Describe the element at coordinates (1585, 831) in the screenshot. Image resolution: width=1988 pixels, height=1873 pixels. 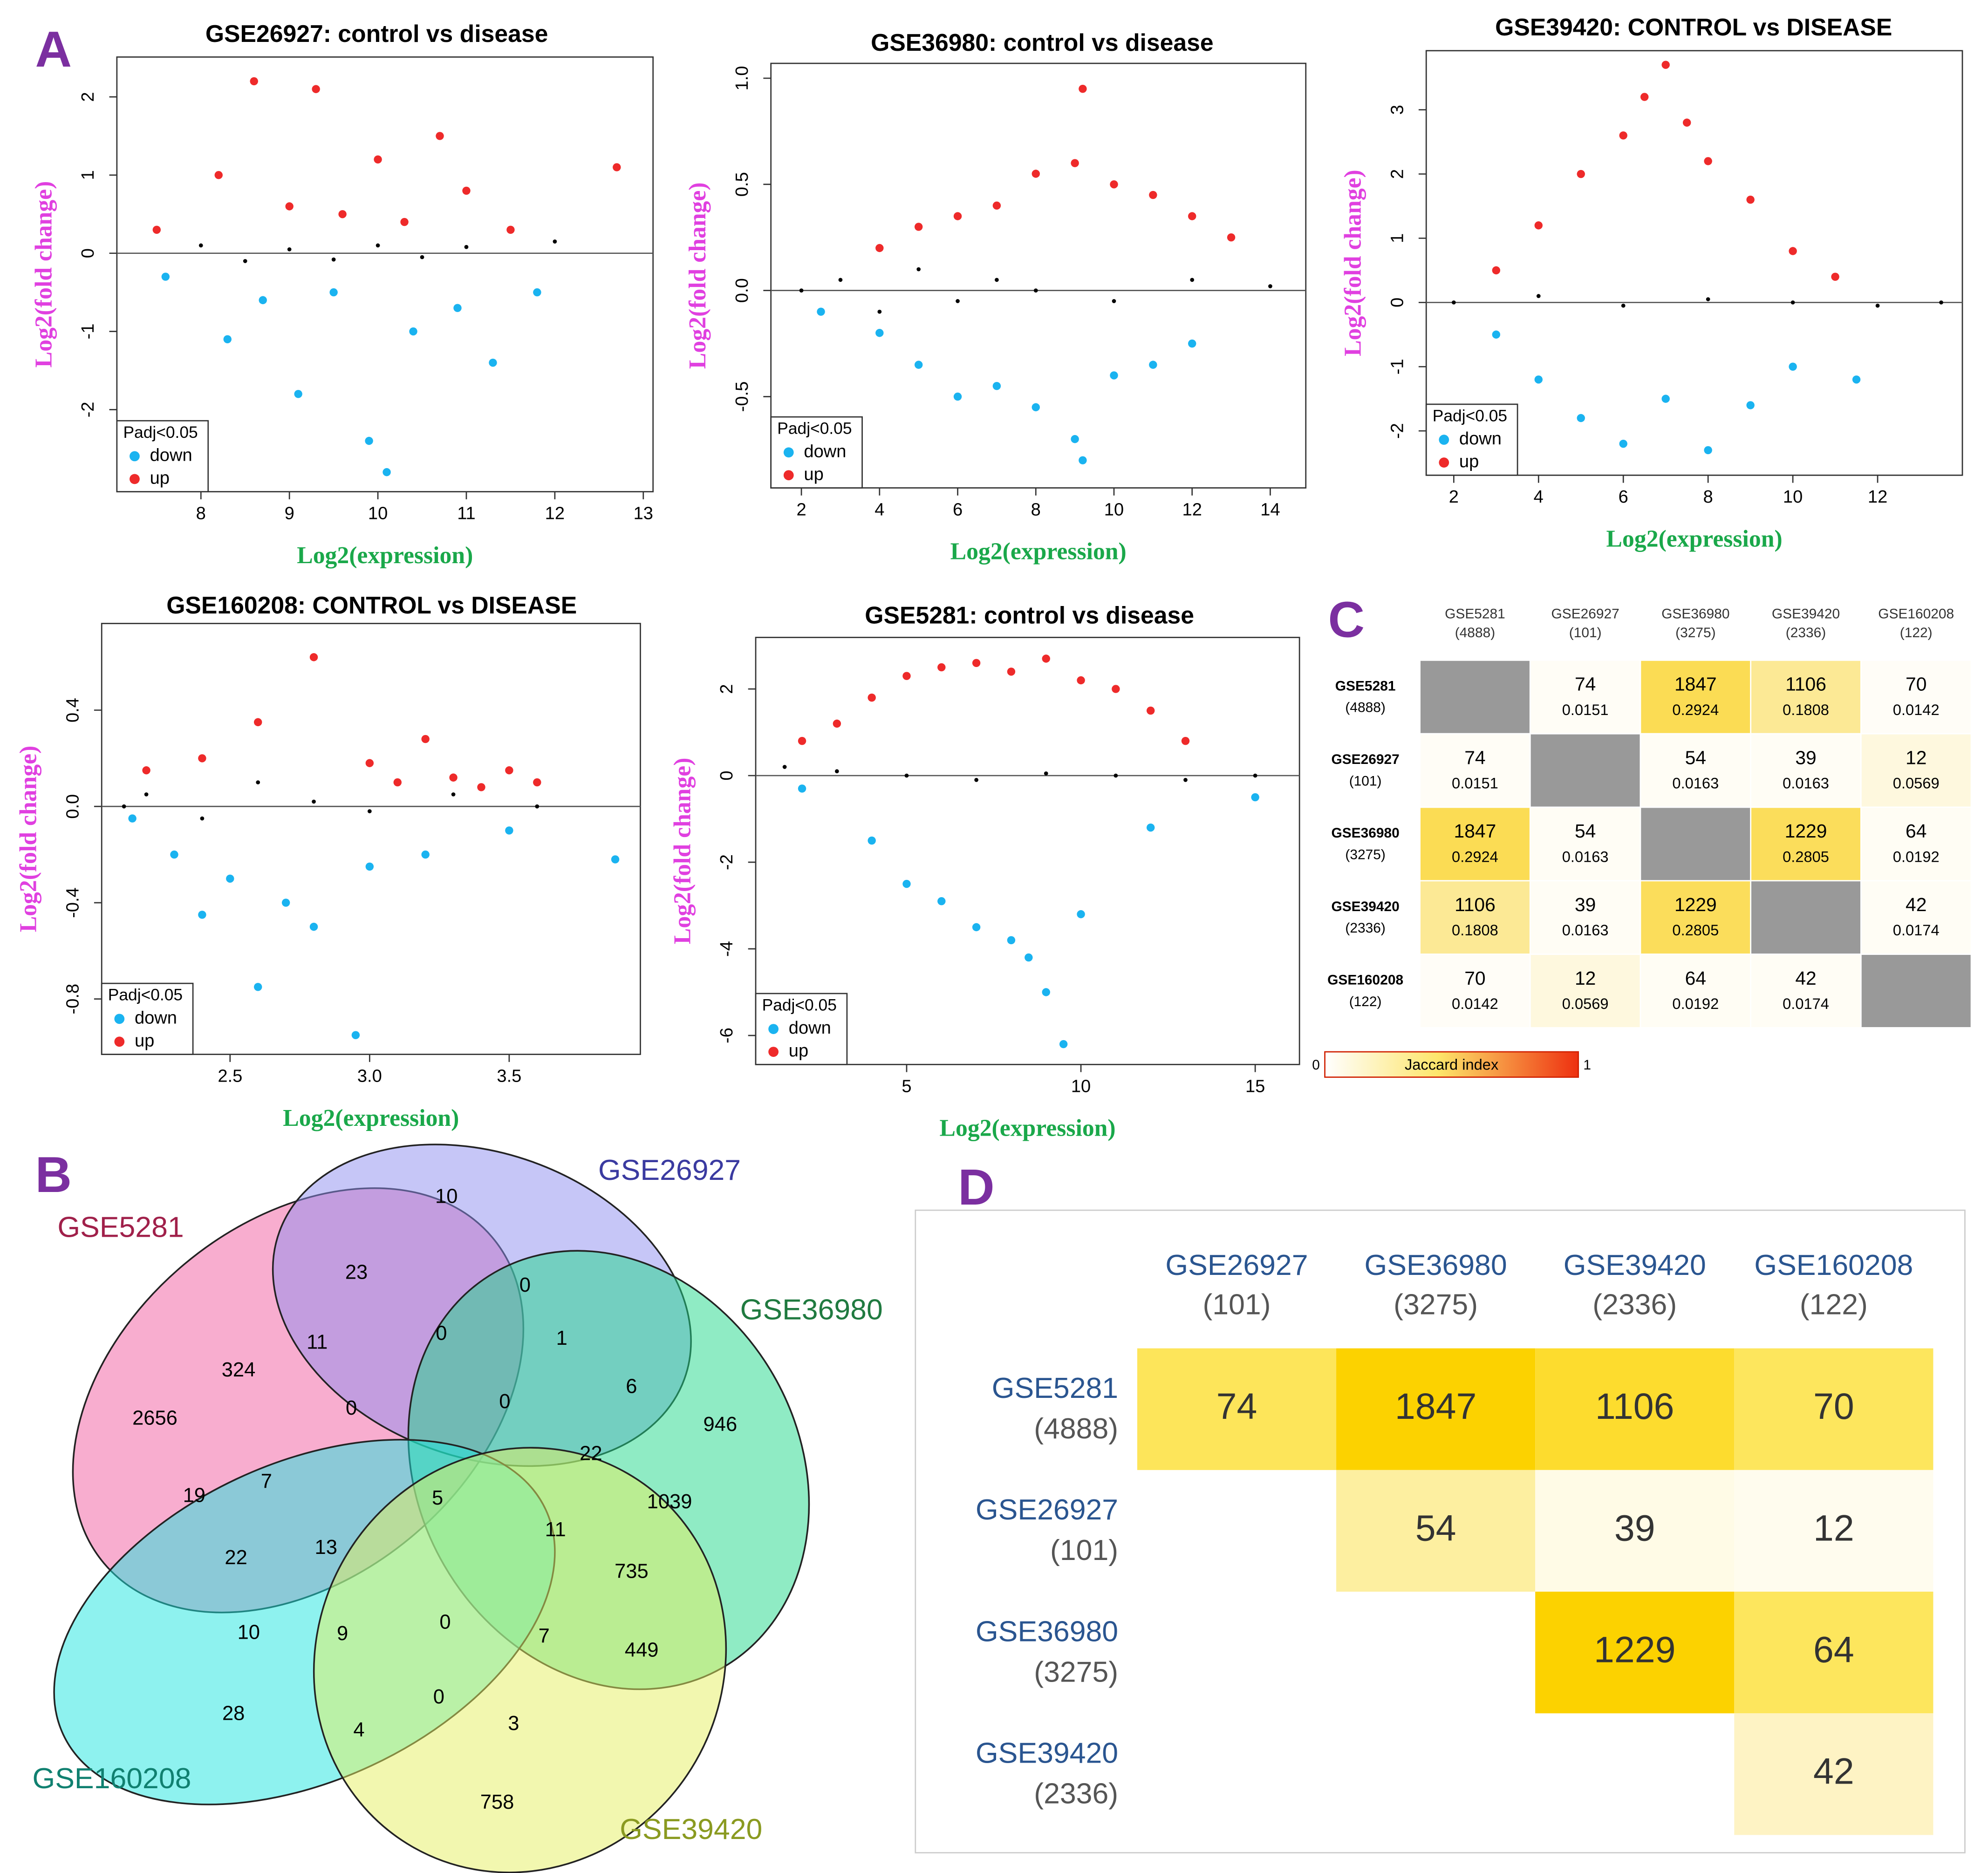
I see `cell-value: 54` at that location.